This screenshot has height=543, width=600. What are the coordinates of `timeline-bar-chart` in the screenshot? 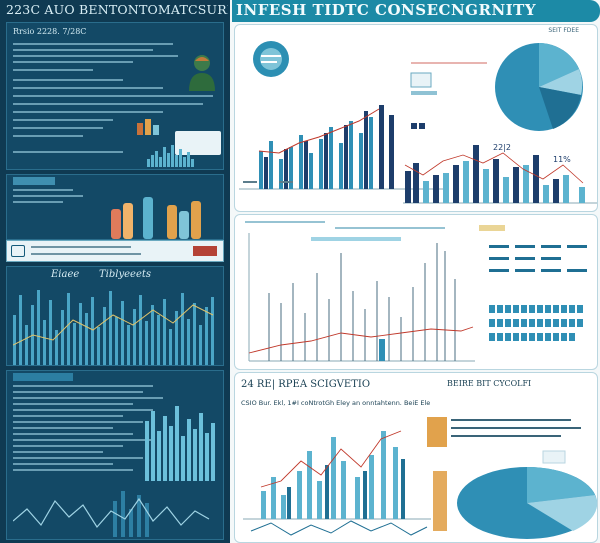 It's located at (361, 297).